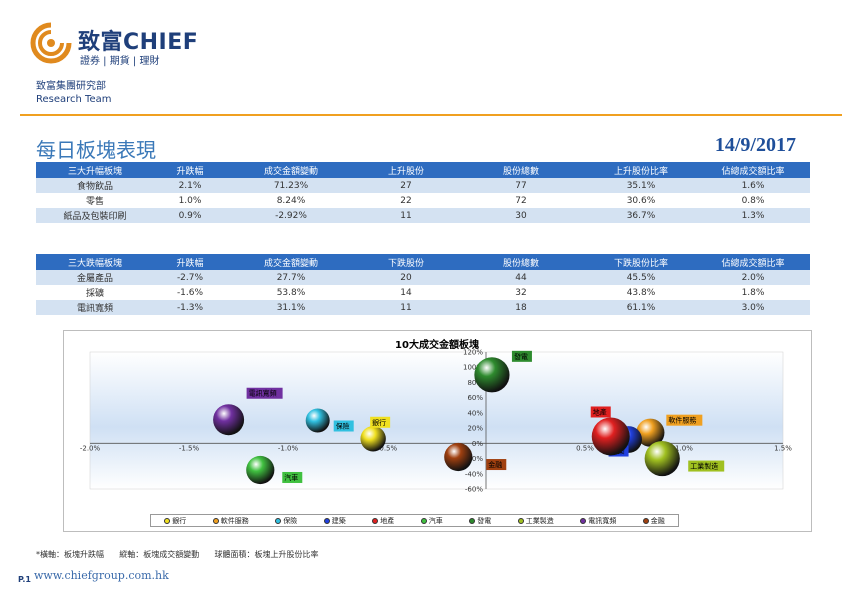 This screenshot has height=595, width=842. I want to click on team-name-cn: 致富集團研究部, so click(71, 86).